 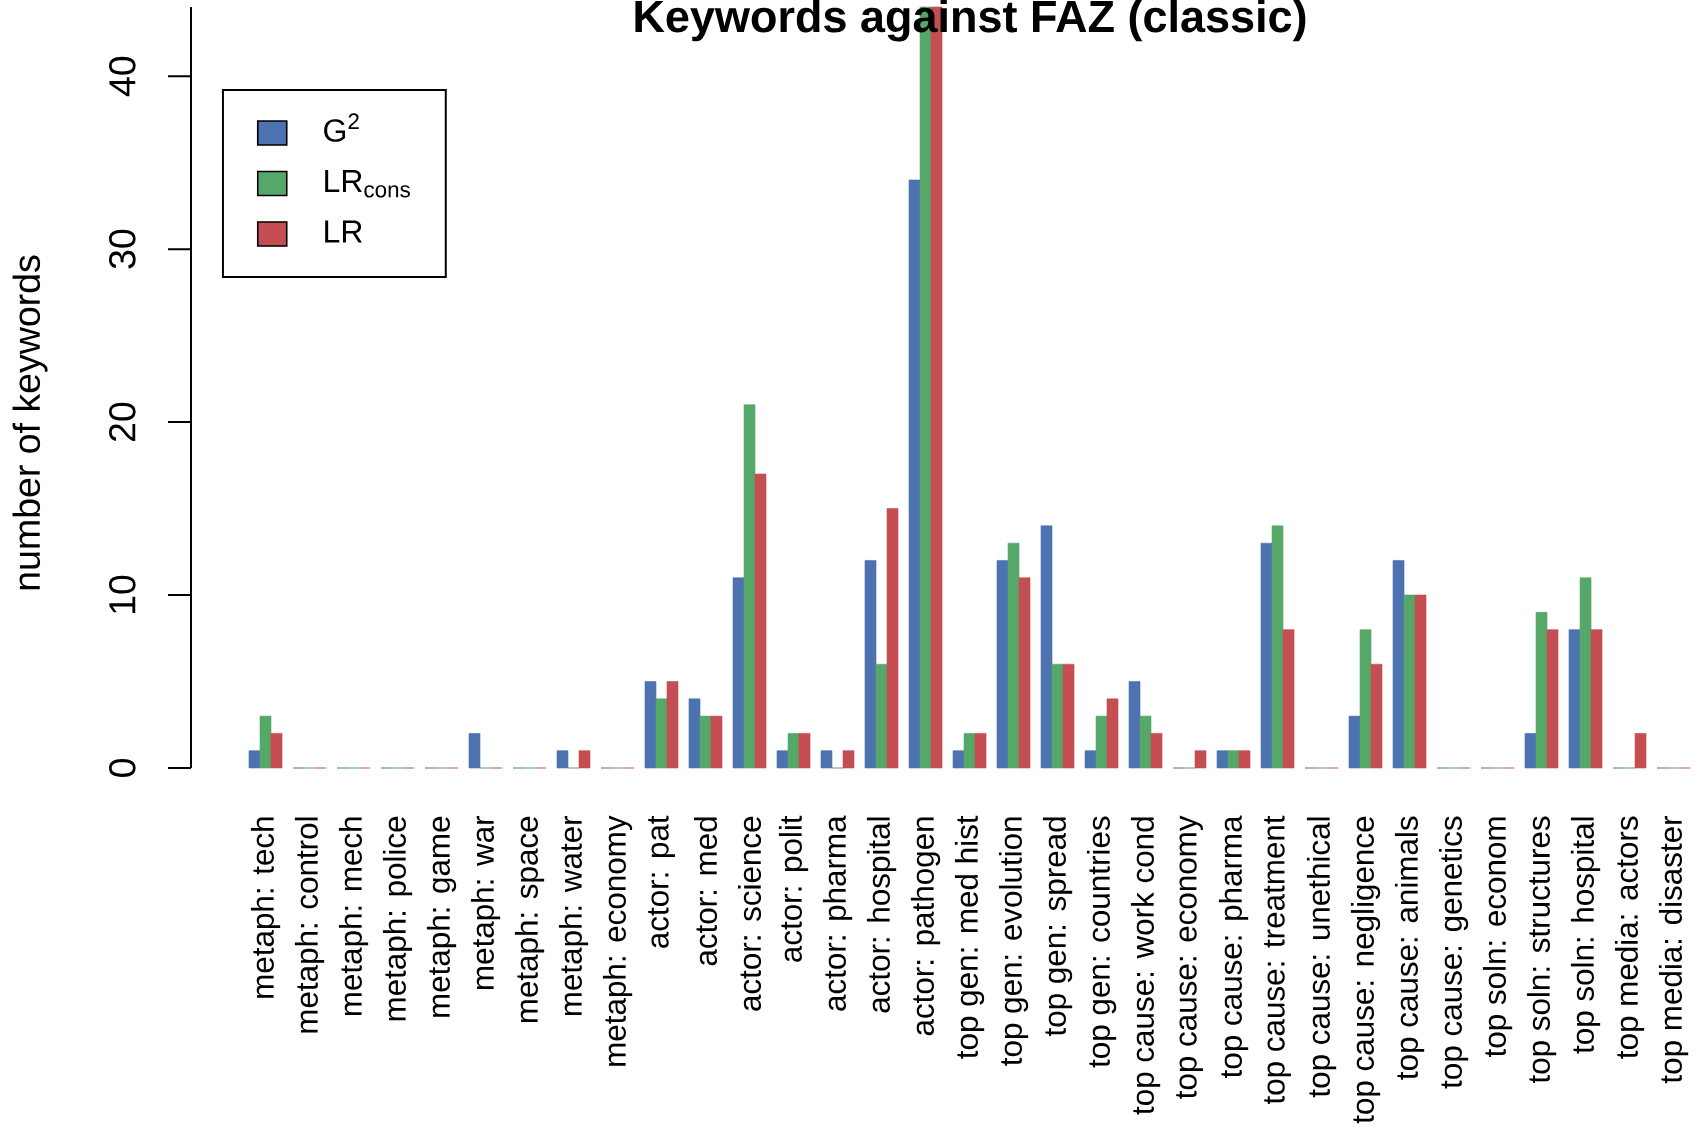 What do you see at coordinates (122, 768) in the screenshot?
I see `y-tick-label: 0` at bounding box center [122, 768].